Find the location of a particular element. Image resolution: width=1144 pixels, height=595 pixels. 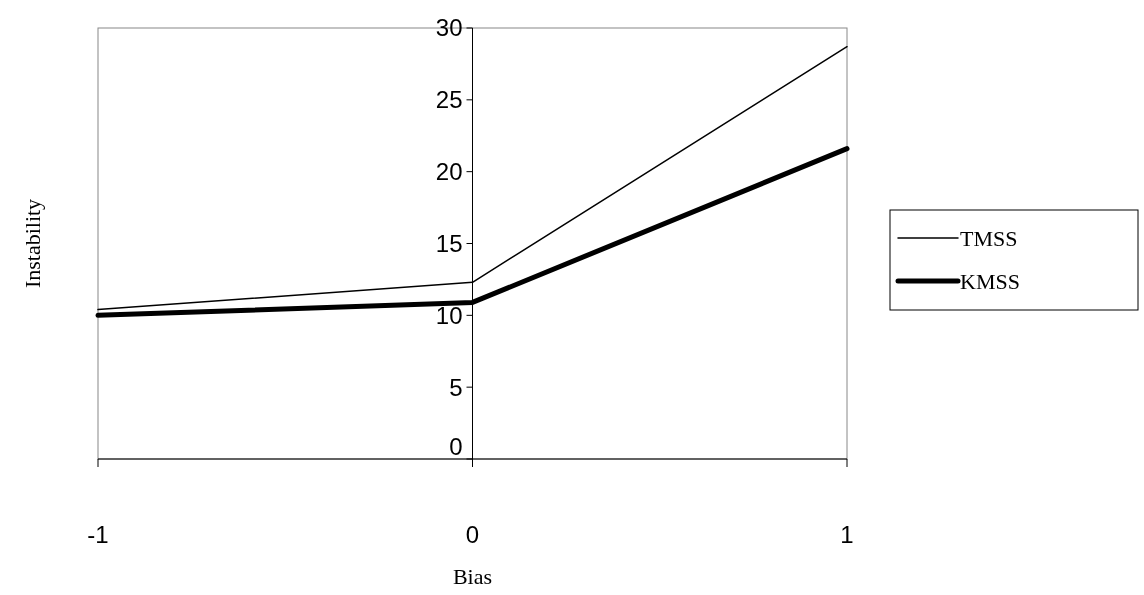

x-tick-label: -1 is located at coordinates (98, 534).